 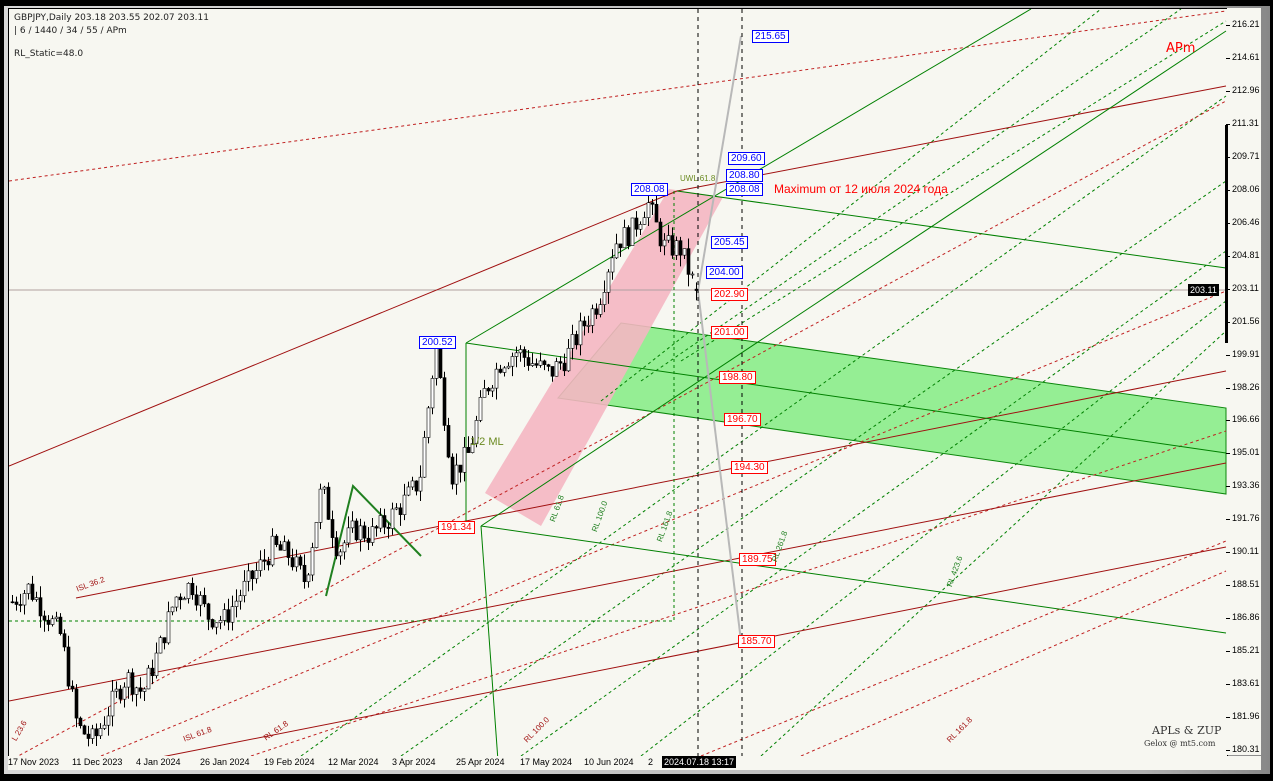 What do you see at coordinates (609, 762) in the screenshot?
I see `time-tick-label: 10 Jun 2024` at bounding box center [609, 762].